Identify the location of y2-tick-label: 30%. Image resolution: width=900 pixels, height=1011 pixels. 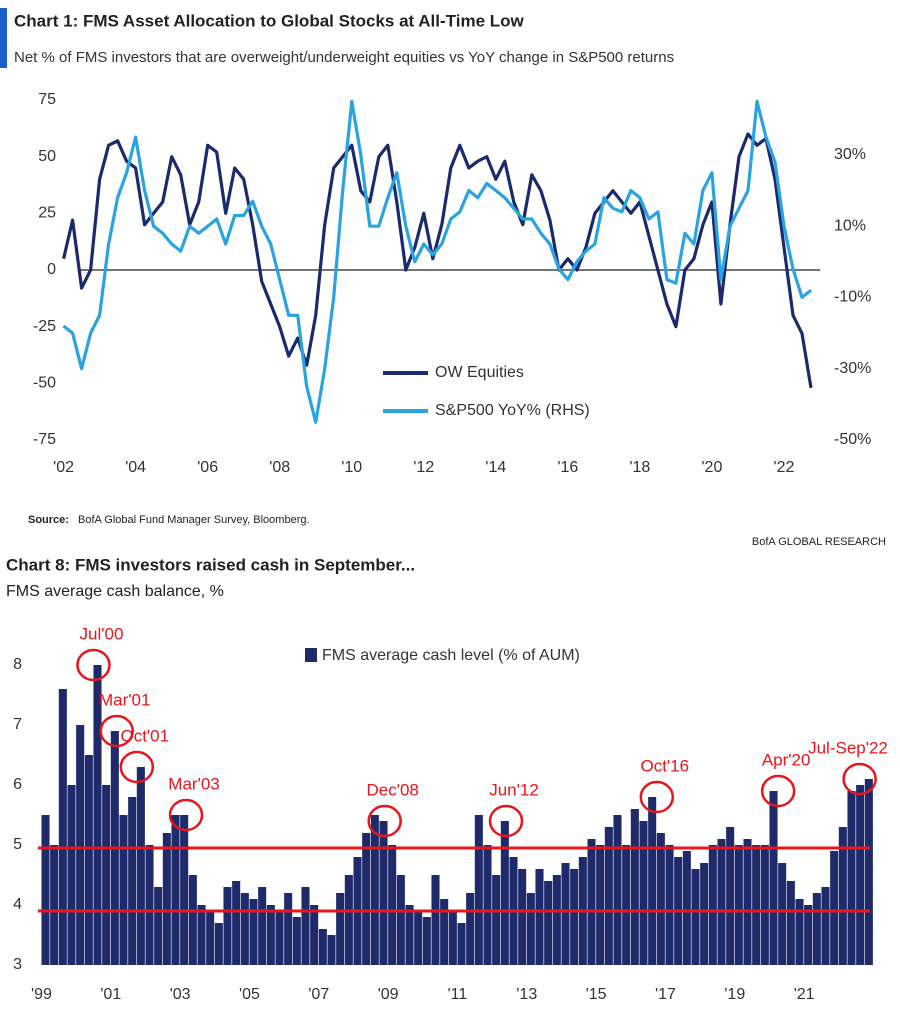
(850, 154).